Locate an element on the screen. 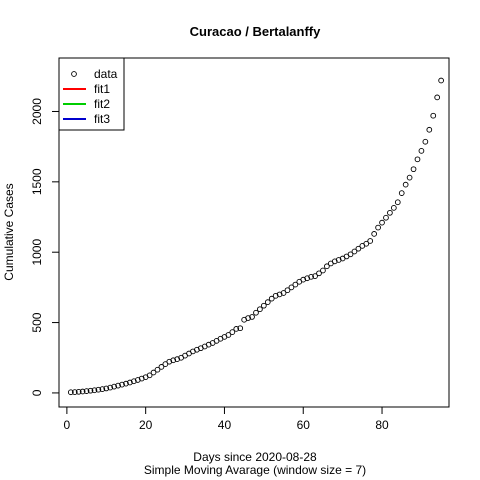 Image resolution: width=480 pixels, height=480 pixels. x-axis: 0 20 40 60 80 is located at coordinates (226, 419).